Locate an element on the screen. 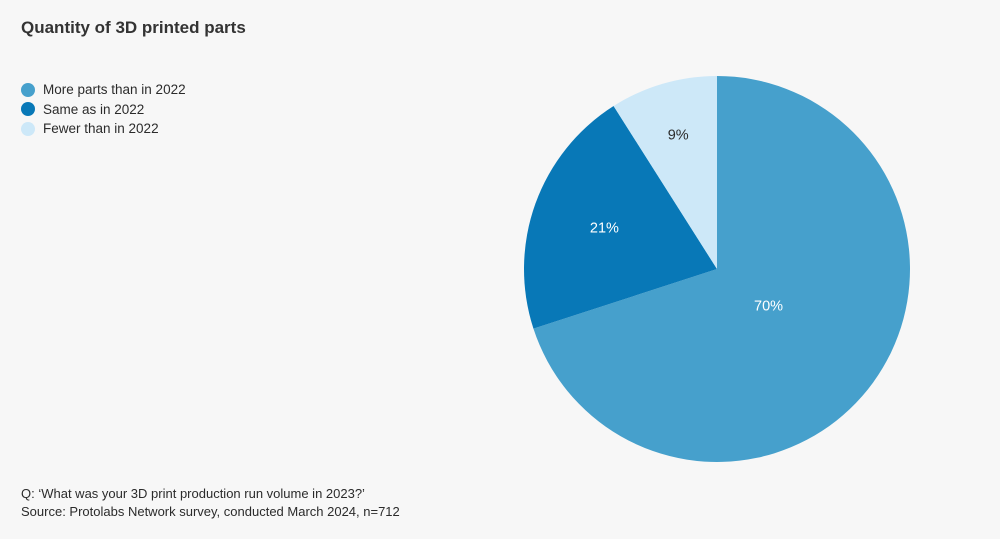 The image size is (1000, 539). legend-swatch-more is located at coordinates (28, 89).